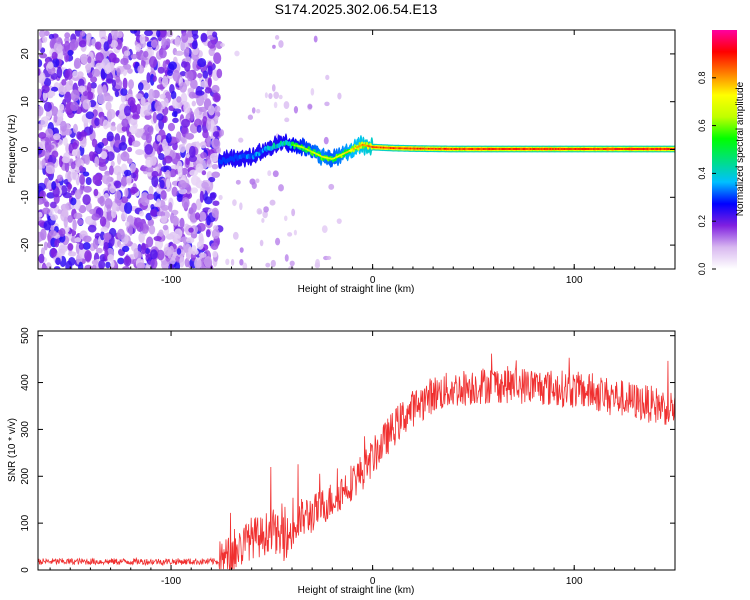  I want to click on spectrogram-xlabel: Height of straight line (km), so click(356, 289).